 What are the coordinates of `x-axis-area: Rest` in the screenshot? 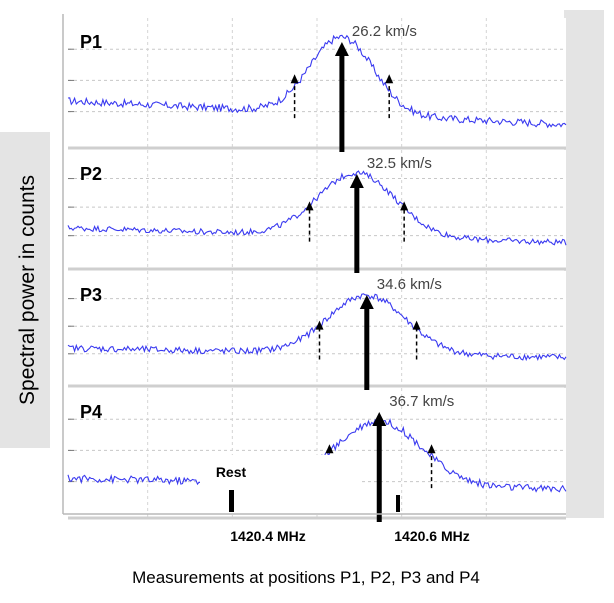 It's located at (314, 485).